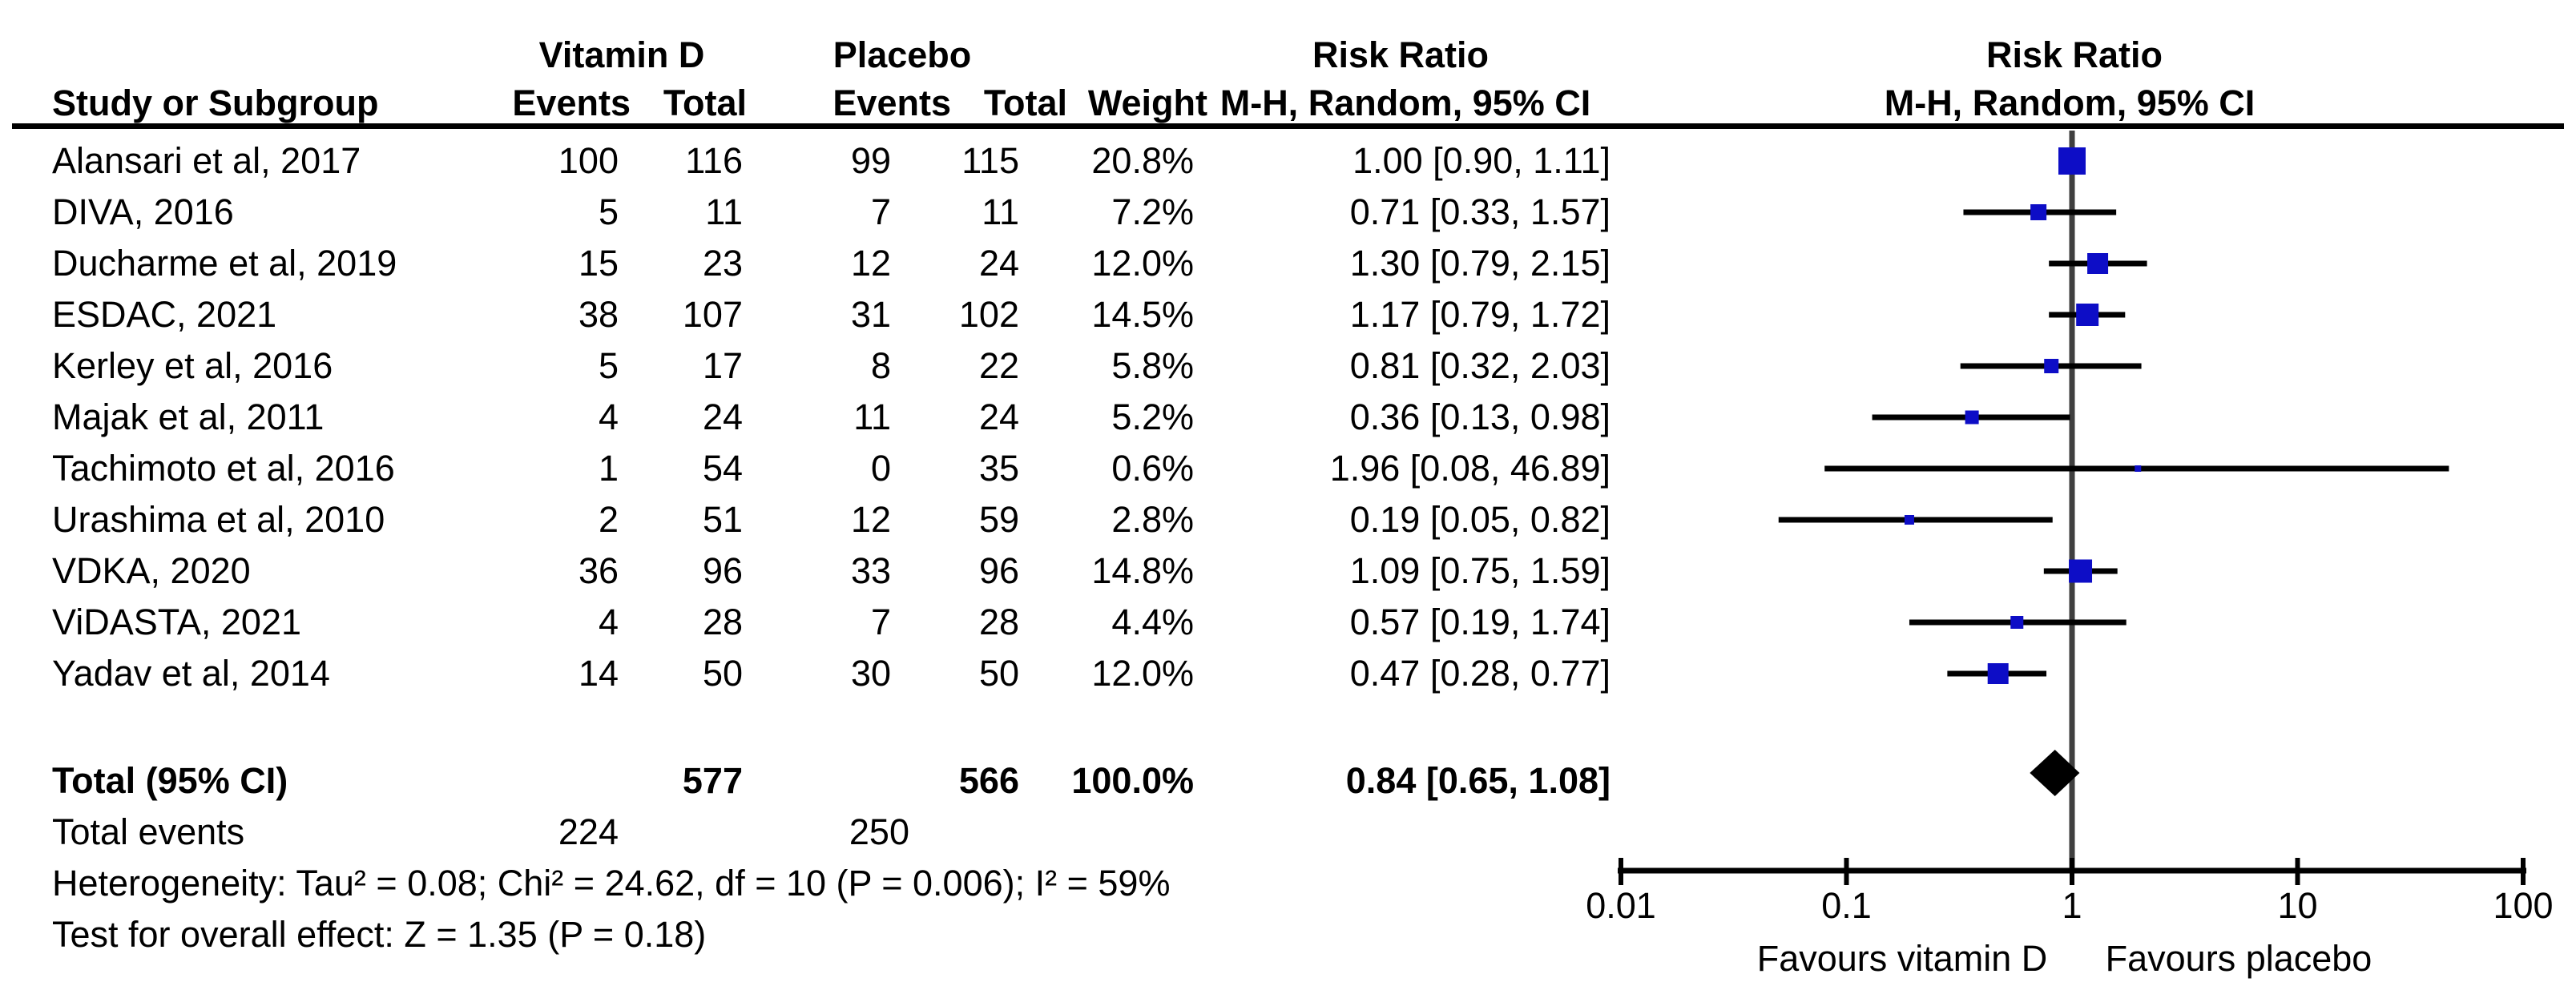 This screenshot has width=2576, height=986. I want to click on study-name: Kerley et al, 2016, so click(192, 365).